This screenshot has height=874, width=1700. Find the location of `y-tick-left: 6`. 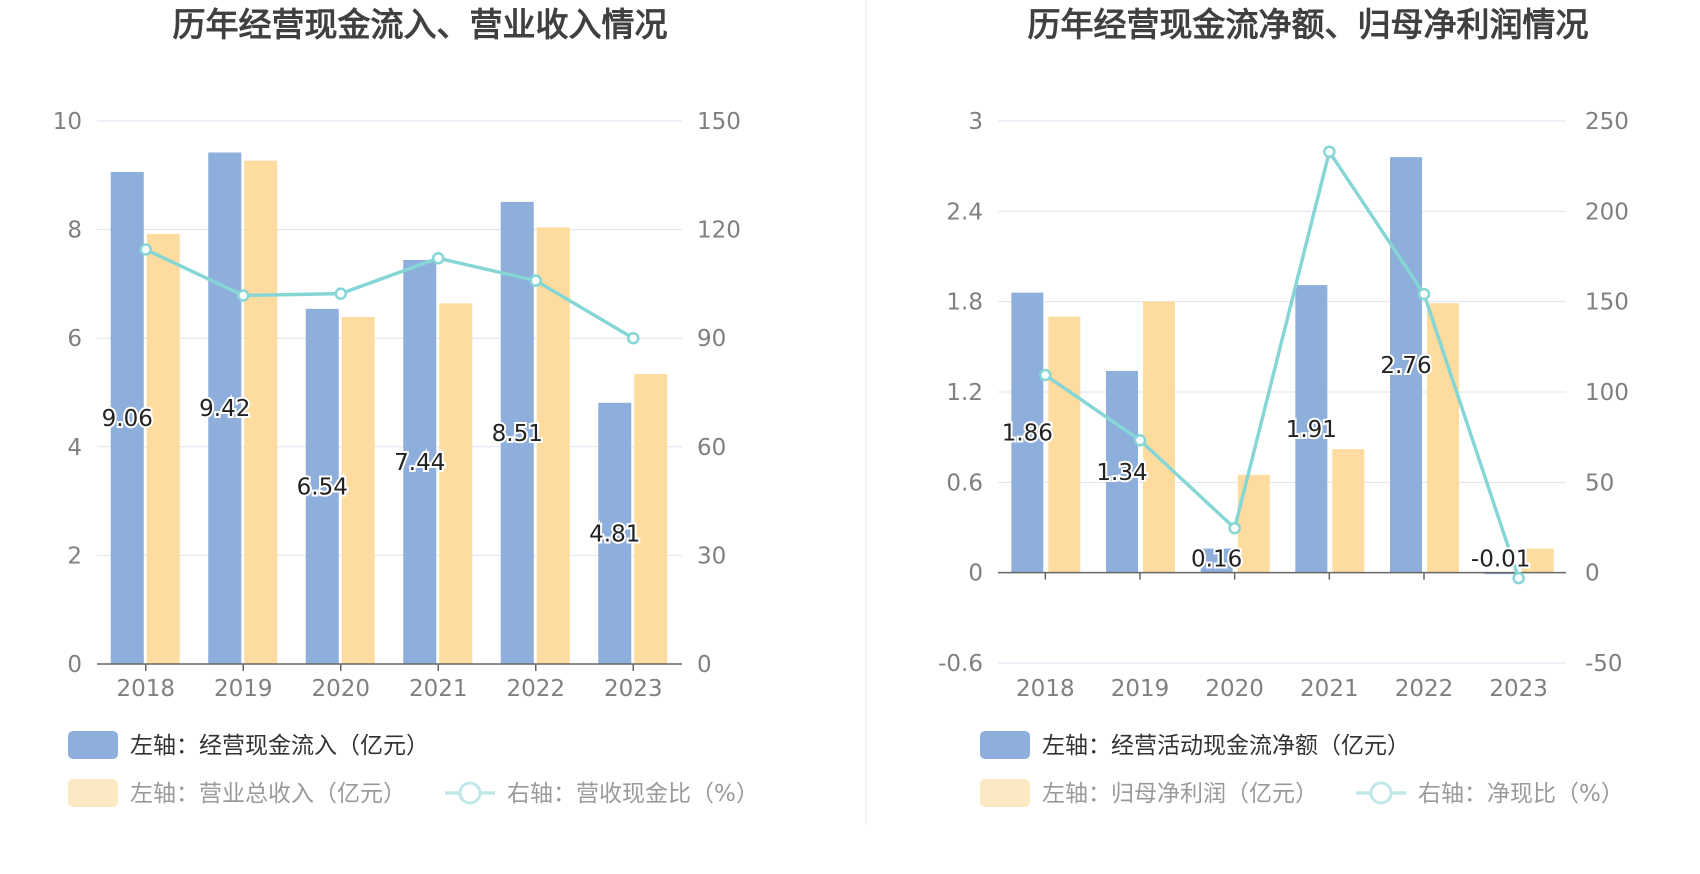

y-tick-left: 6 is located at coordinates (74, 339).